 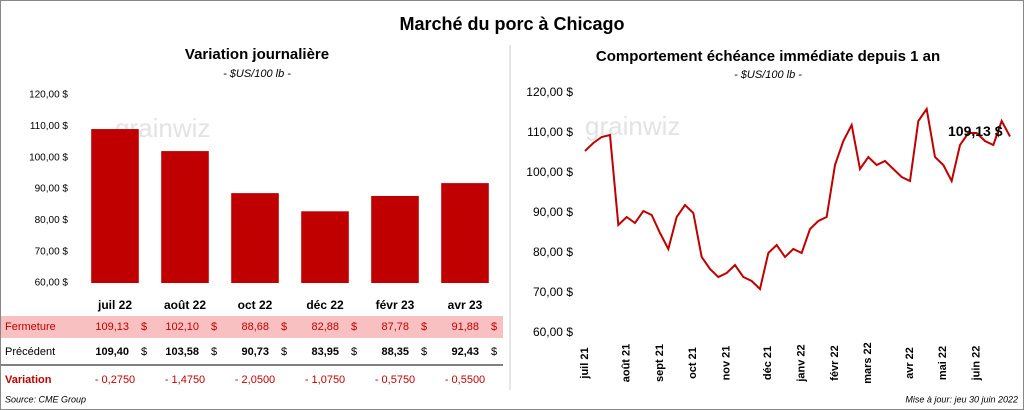 What do you see at coordinates (768, 363) in the screenshot?
I see `x-tick-label: déc 21` at bounding box center [768, 363].